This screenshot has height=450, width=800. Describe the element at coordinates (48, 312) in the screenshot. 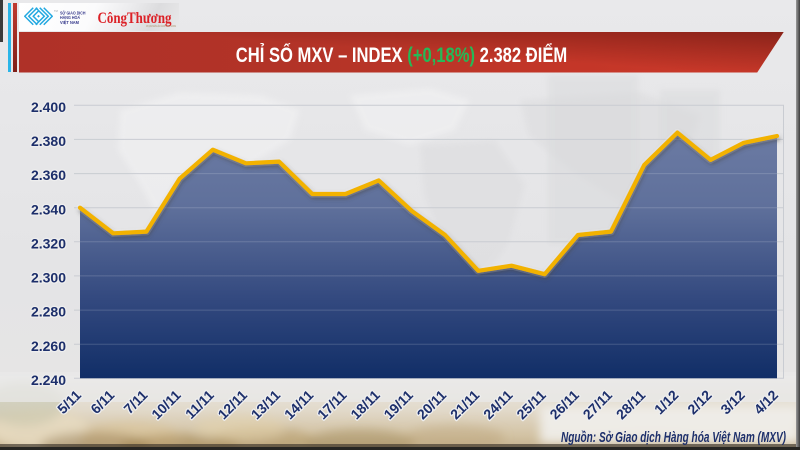

I see `svg-text: 2.280` at that location.